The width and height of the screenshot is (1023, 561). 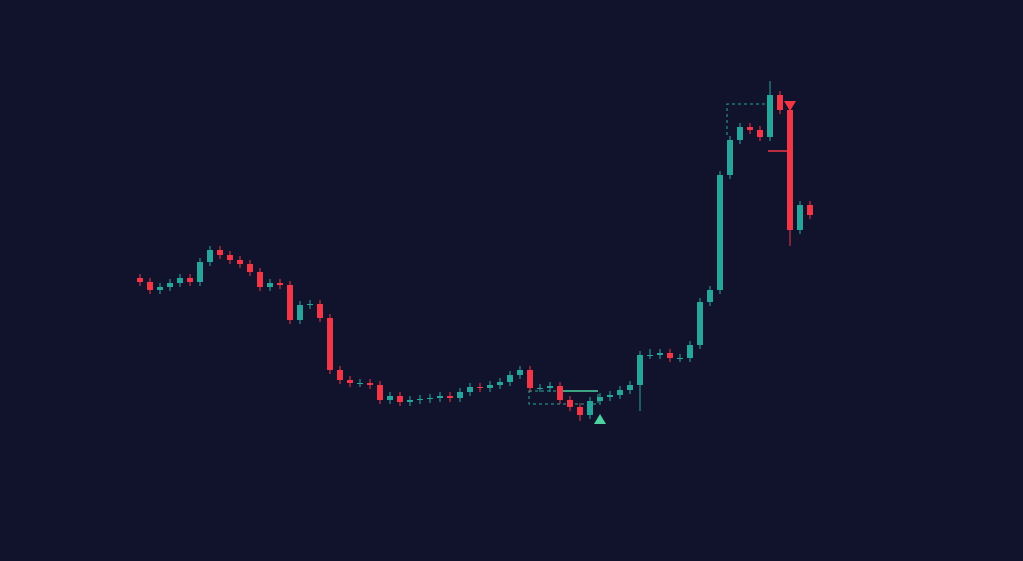 What do you see at coordinates (600, 419) in the screenshot?
I see `buy-signal` at bounding box center [600, 419].